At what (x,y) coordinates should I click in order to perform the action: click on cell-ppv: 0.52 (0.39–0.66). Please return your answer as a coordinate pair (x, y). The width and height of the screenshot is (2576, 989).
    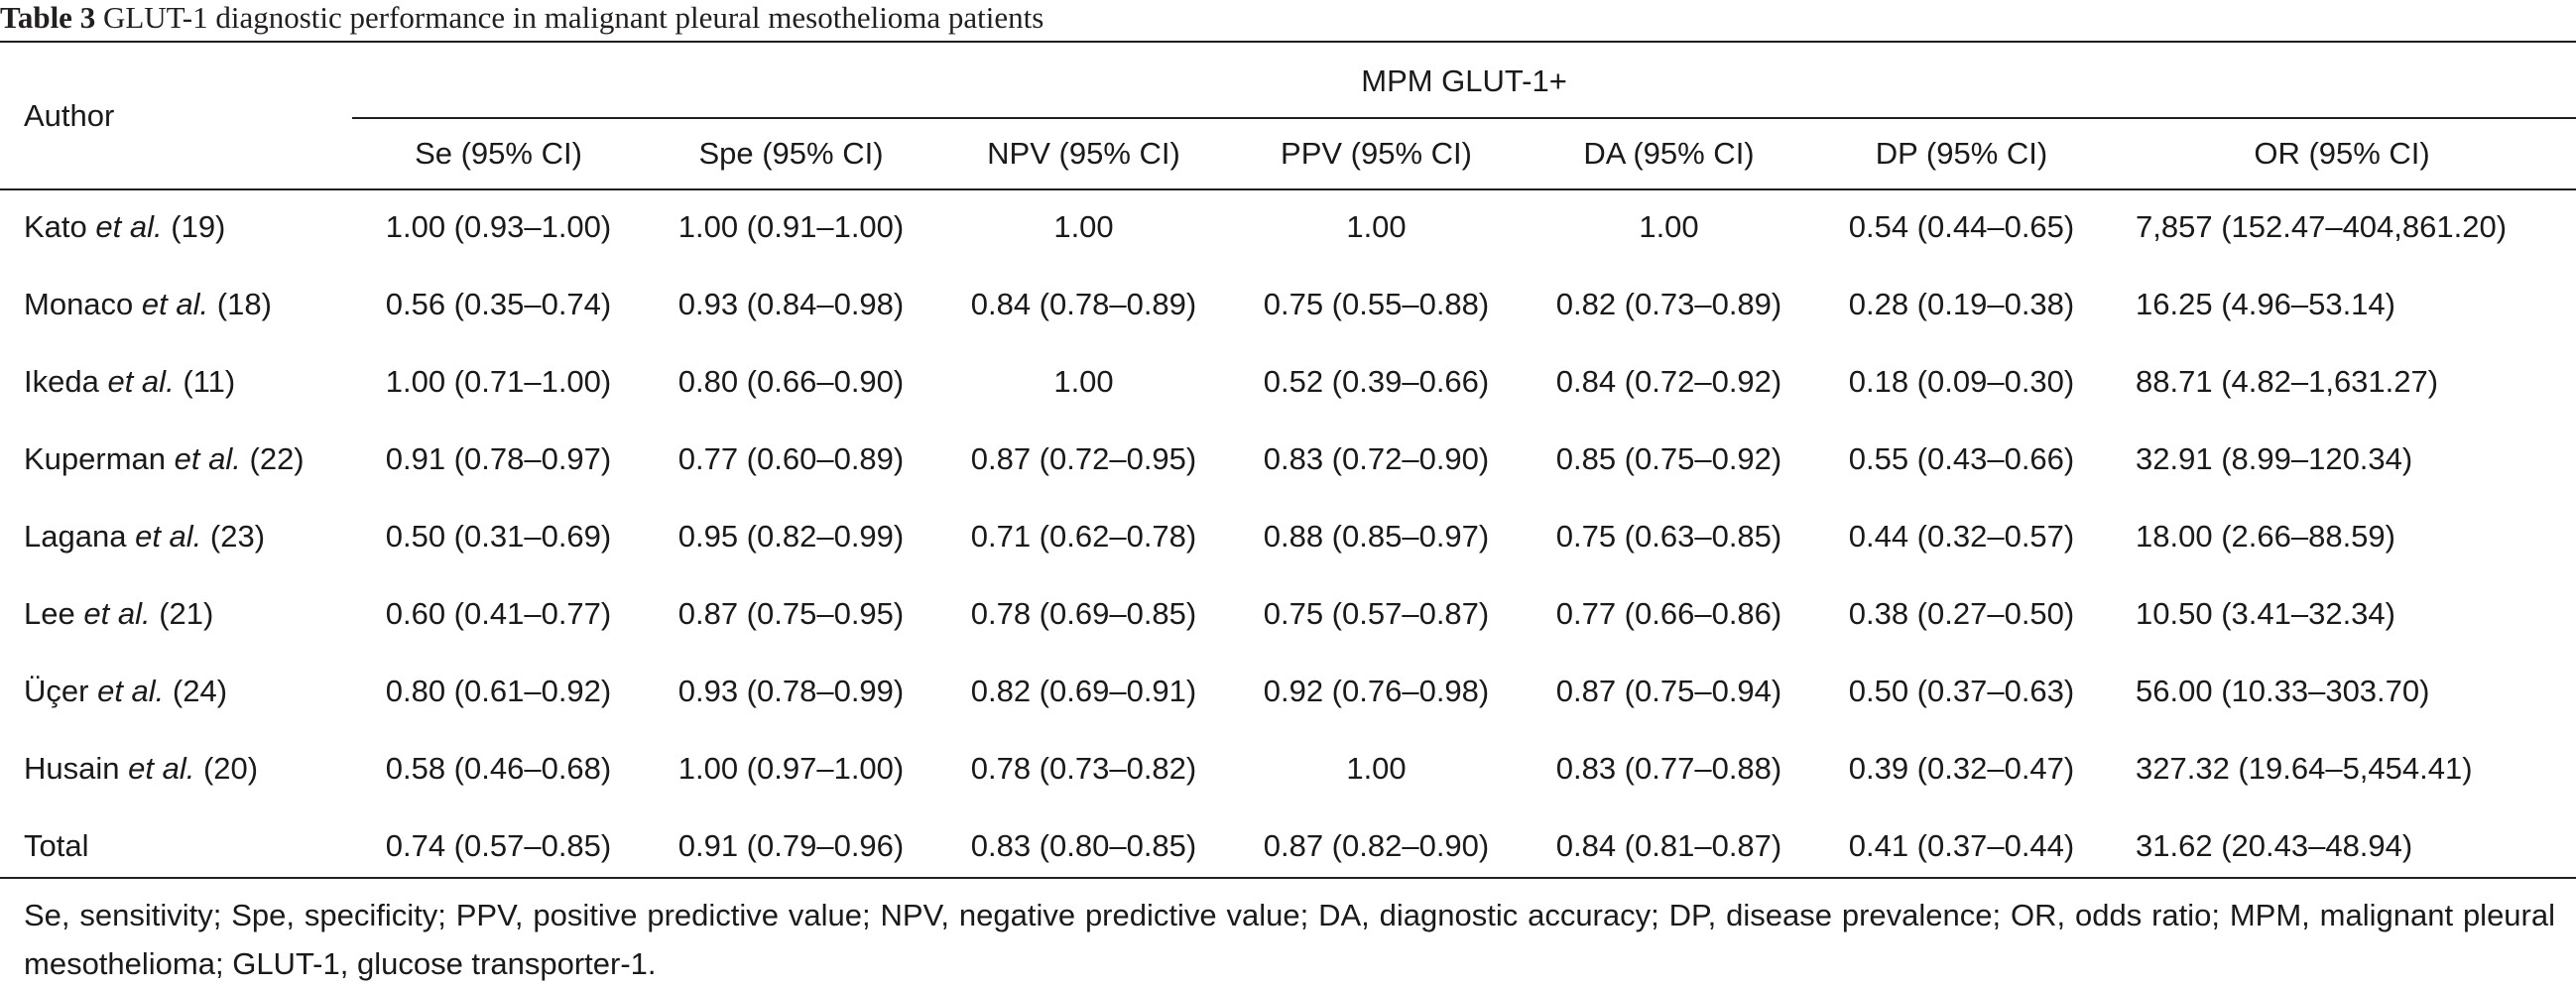
    Looking at the image, I should click on (1376, 381).